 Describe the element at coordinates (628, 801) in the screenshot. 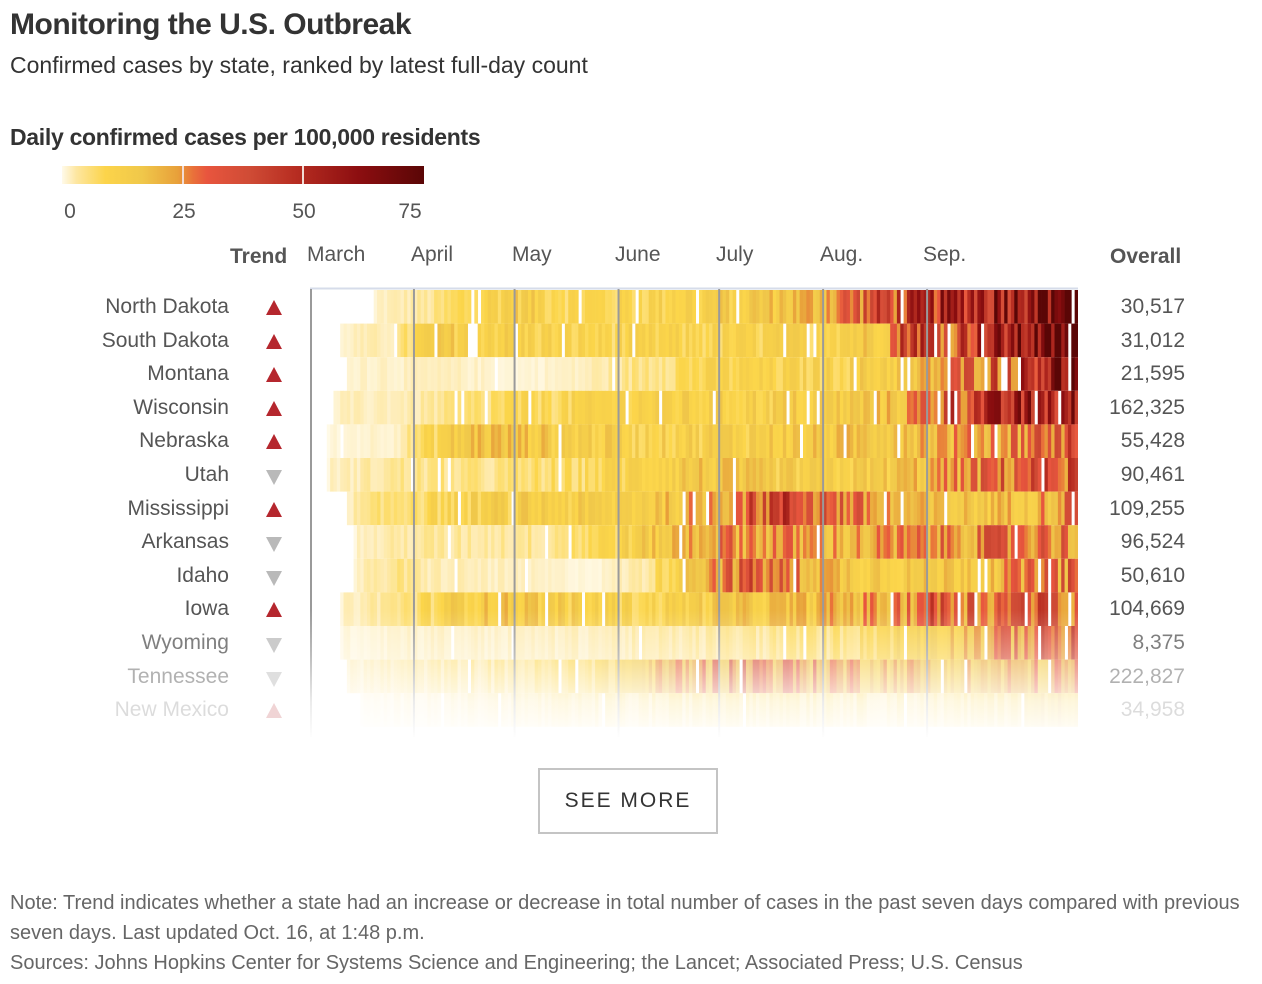

I see `see-more-button: SEE MORE` at that location.